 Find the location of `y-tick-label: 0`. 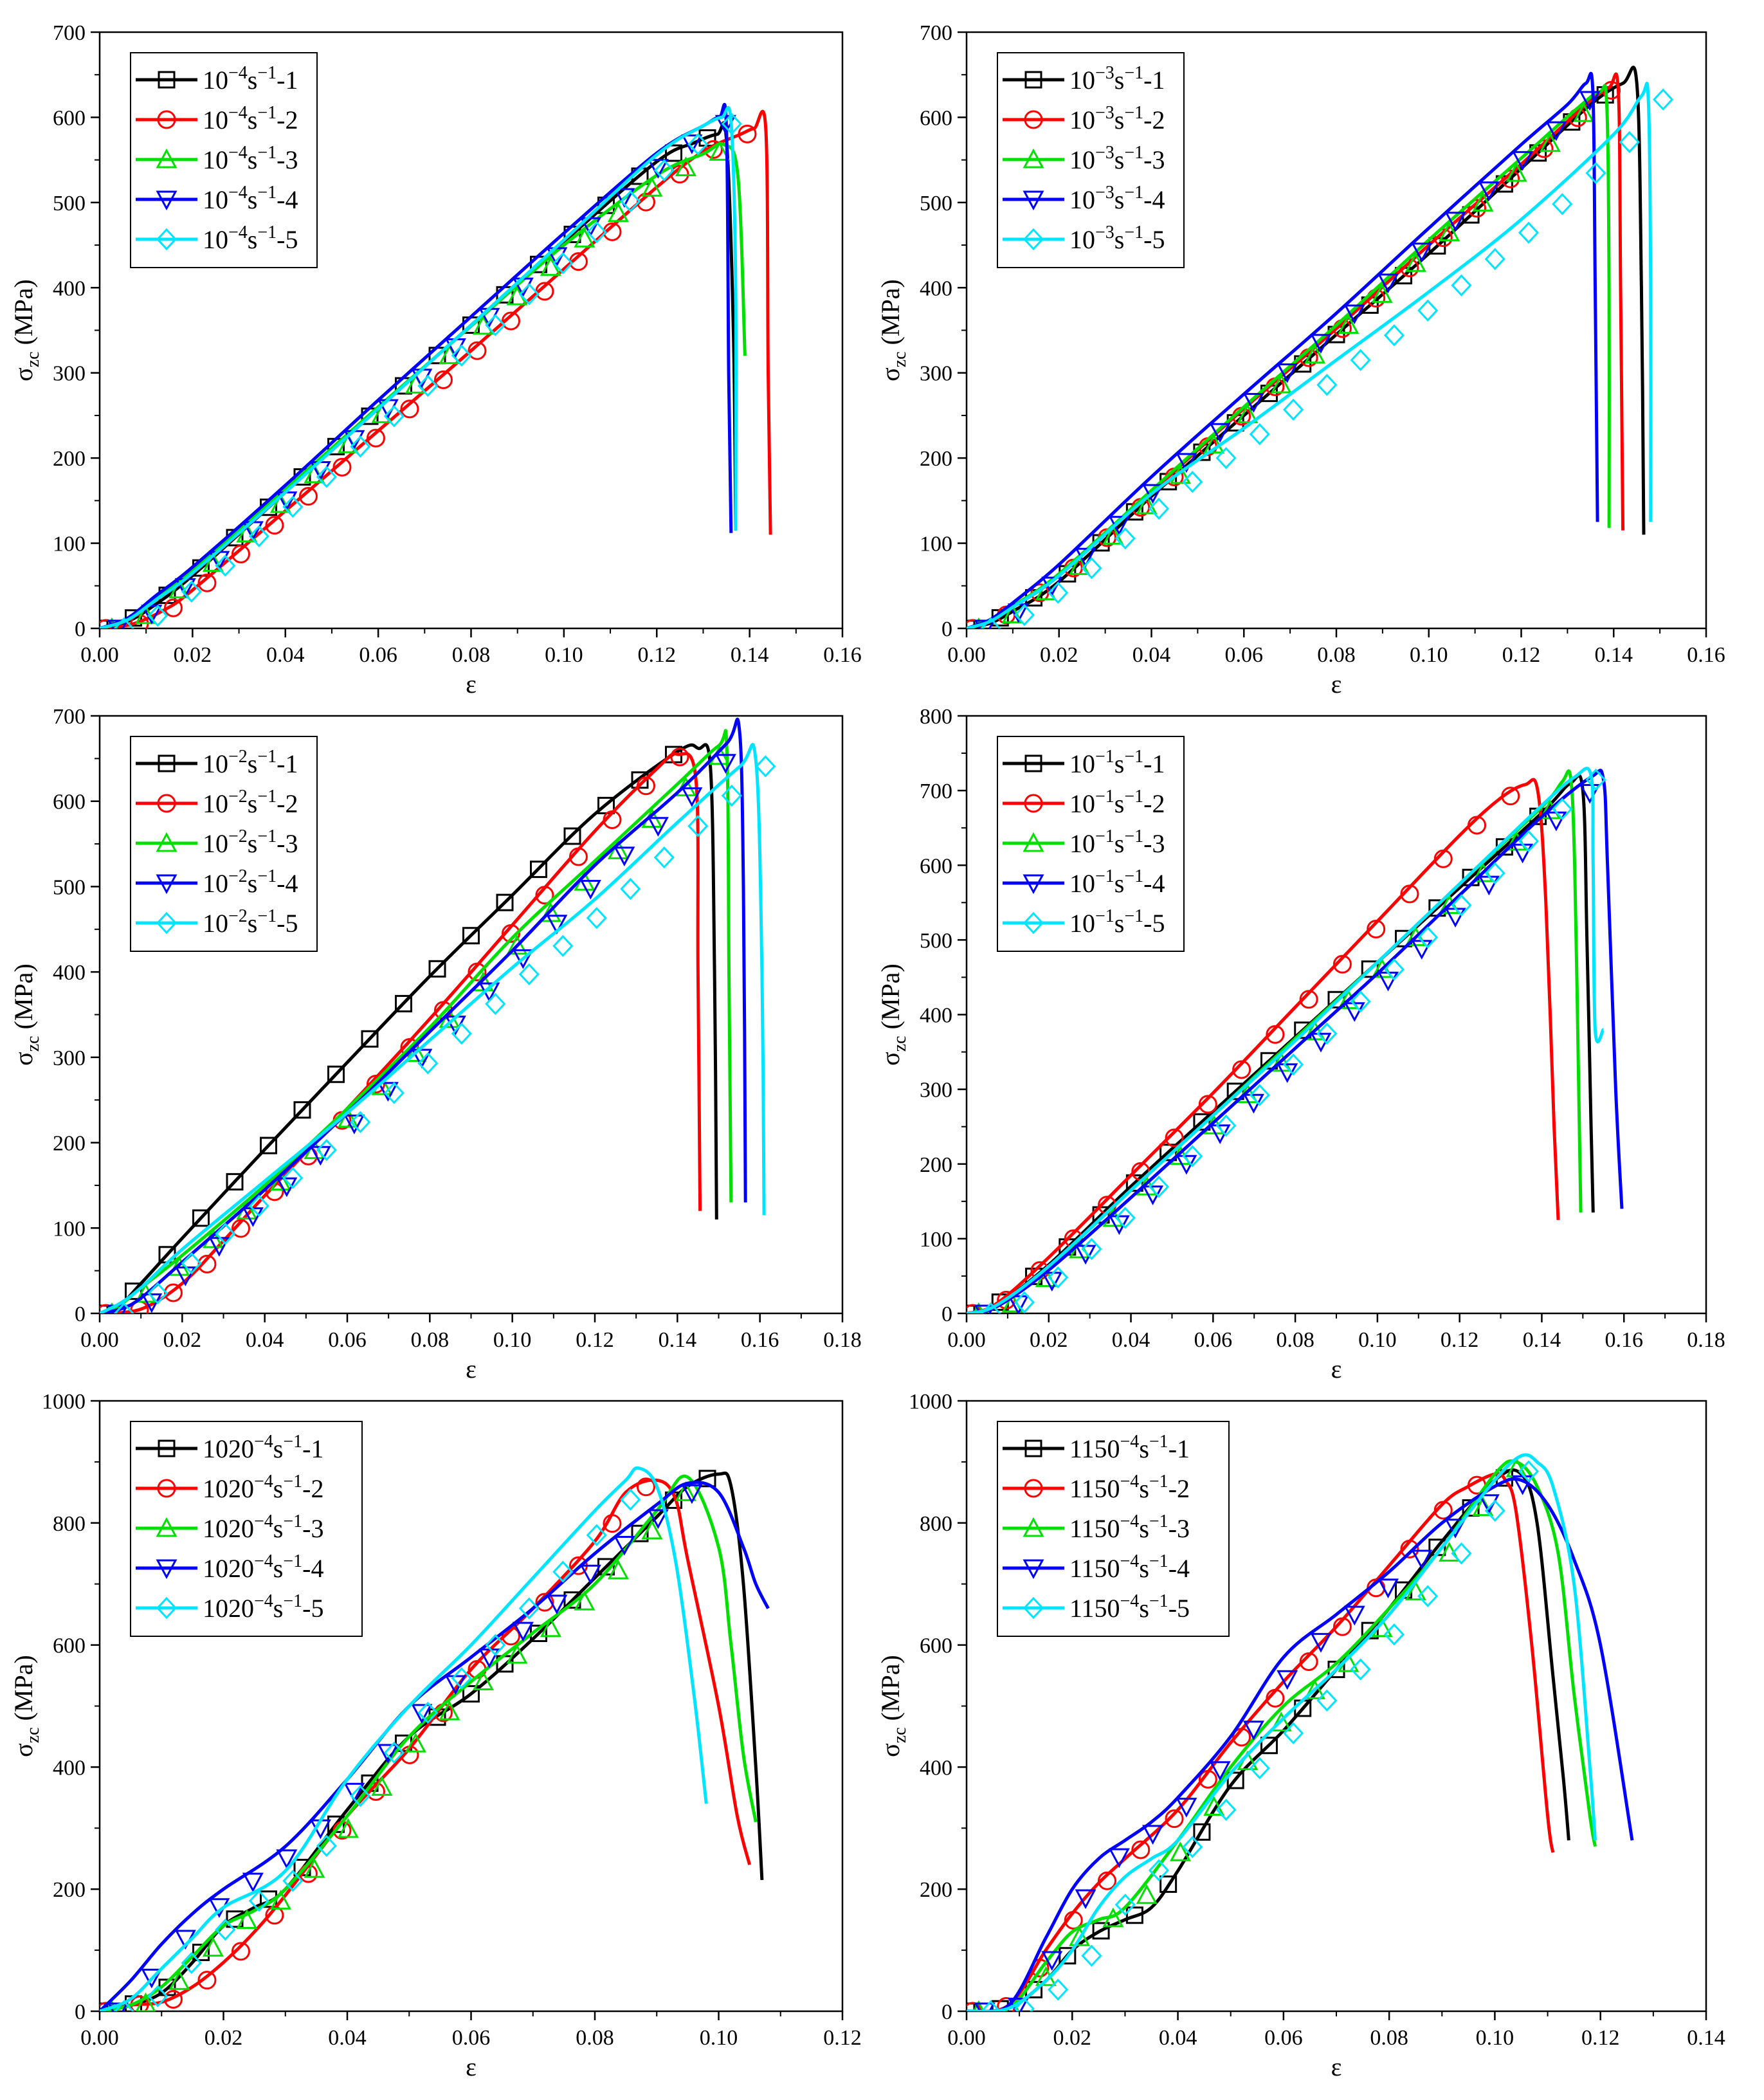

y-tick-label: 0 is located at coordinates (946, 1314).